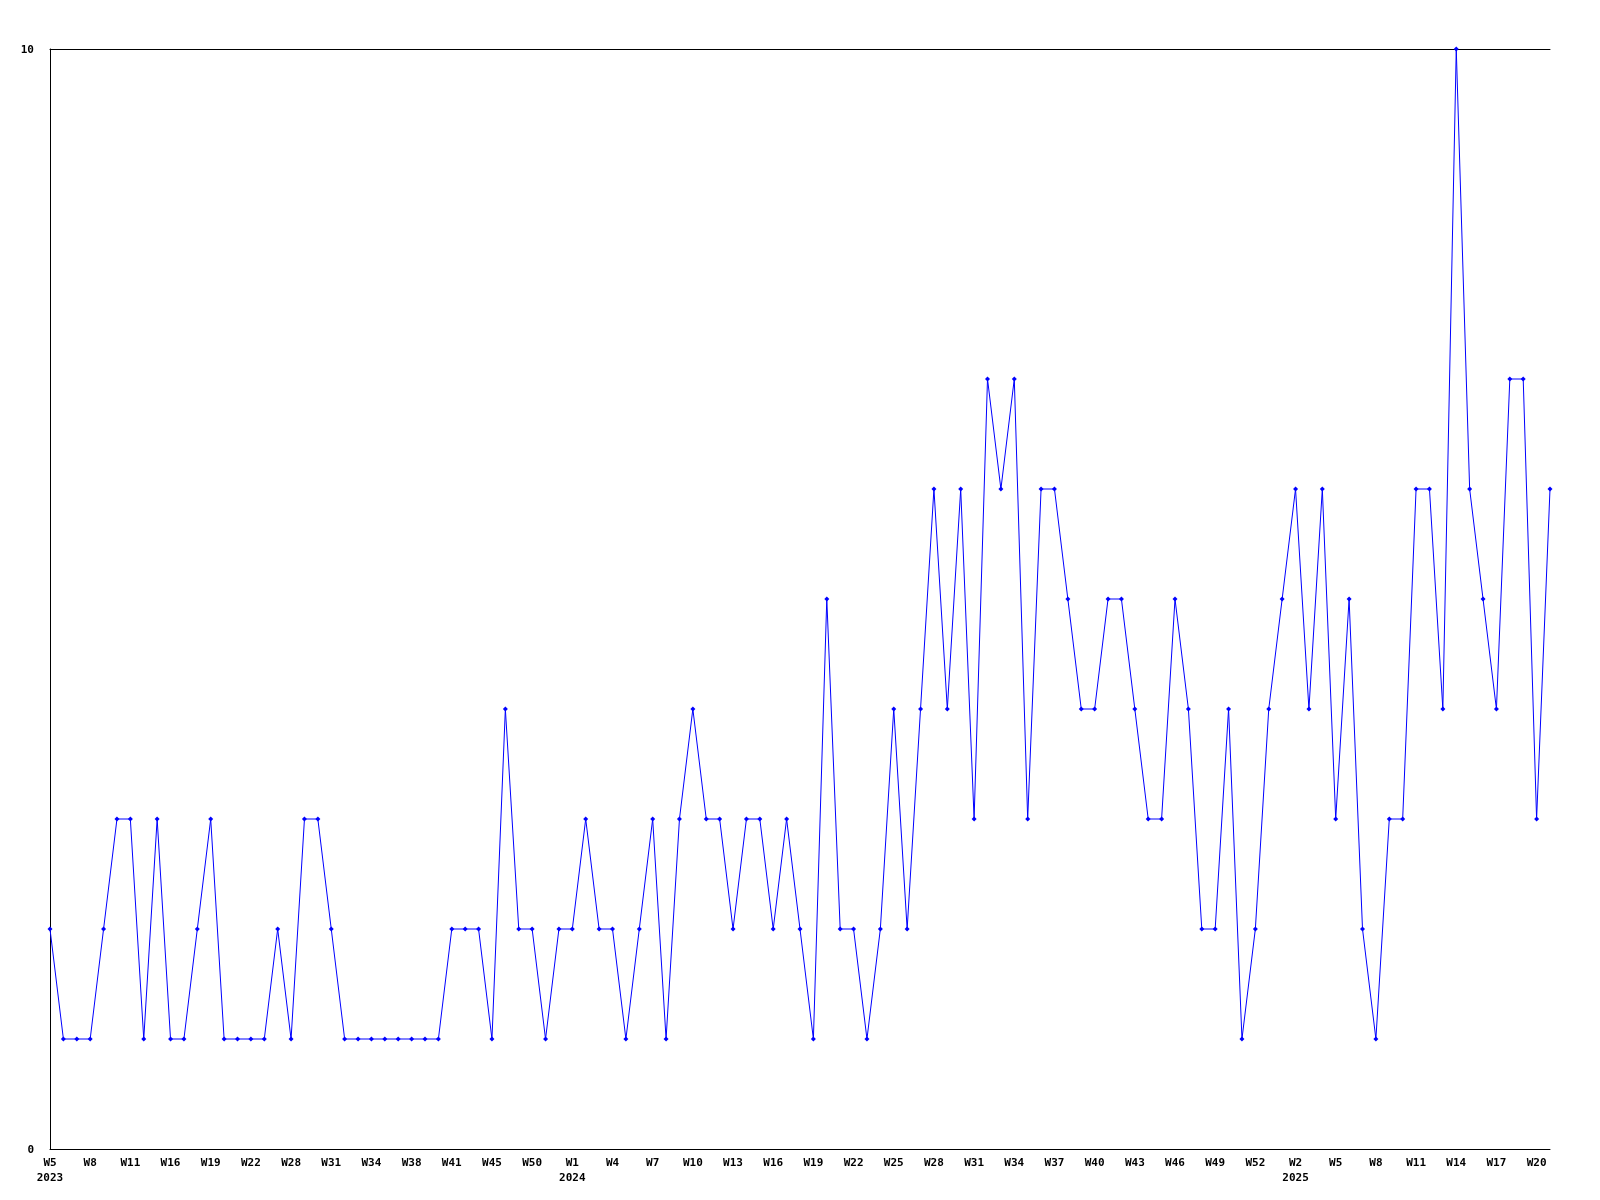 The image size is (1600, 1200). What do you see at coordinates (1054, 1162) in the screenshot?
I see `x-tick-label: W37` at bounding box center [1054, 1162].